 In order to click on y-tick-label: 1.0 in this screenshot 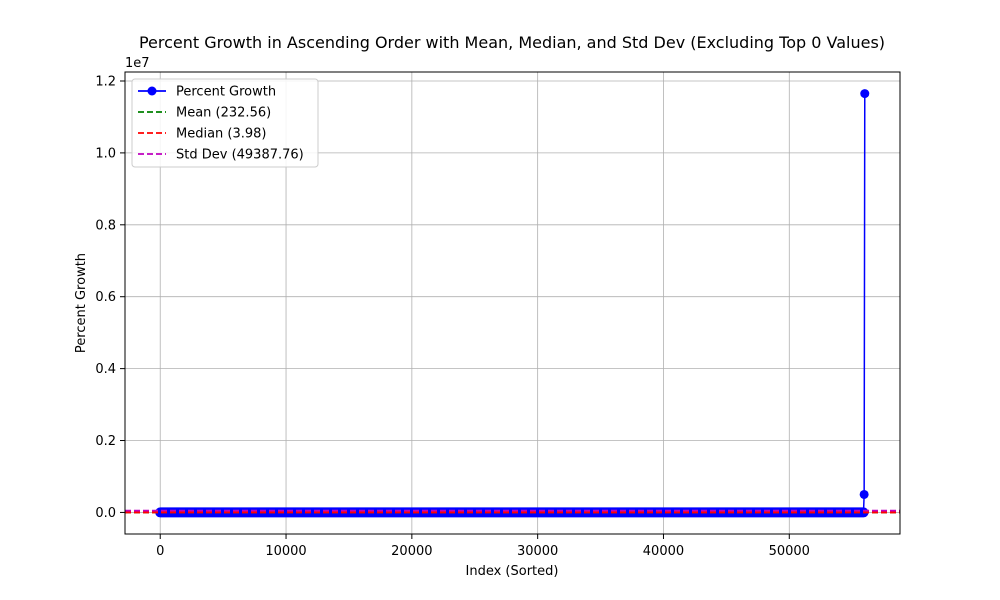, I will do `click(105, 153)`.